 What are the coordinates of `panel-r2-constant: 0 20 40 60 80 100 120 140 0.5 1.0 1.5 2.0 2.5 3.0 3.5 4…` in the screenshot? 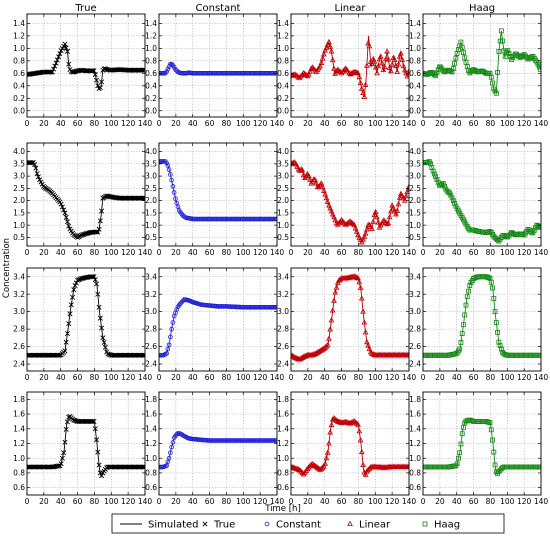 It's located at (214, 199).